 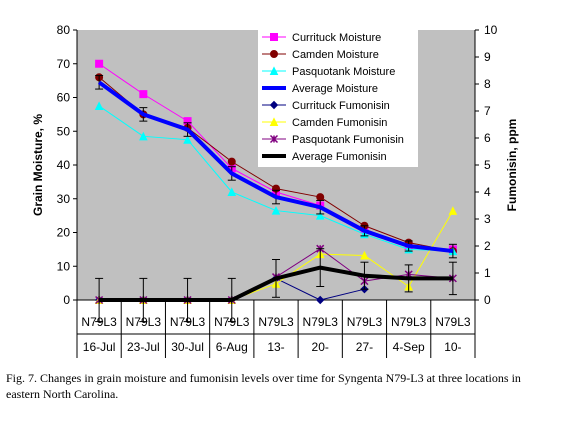 What do you see at coordinates (343, 72) in the screenshot?
I see `legend-label: Pasquotank Moisture` at bounding box center [343, 72].